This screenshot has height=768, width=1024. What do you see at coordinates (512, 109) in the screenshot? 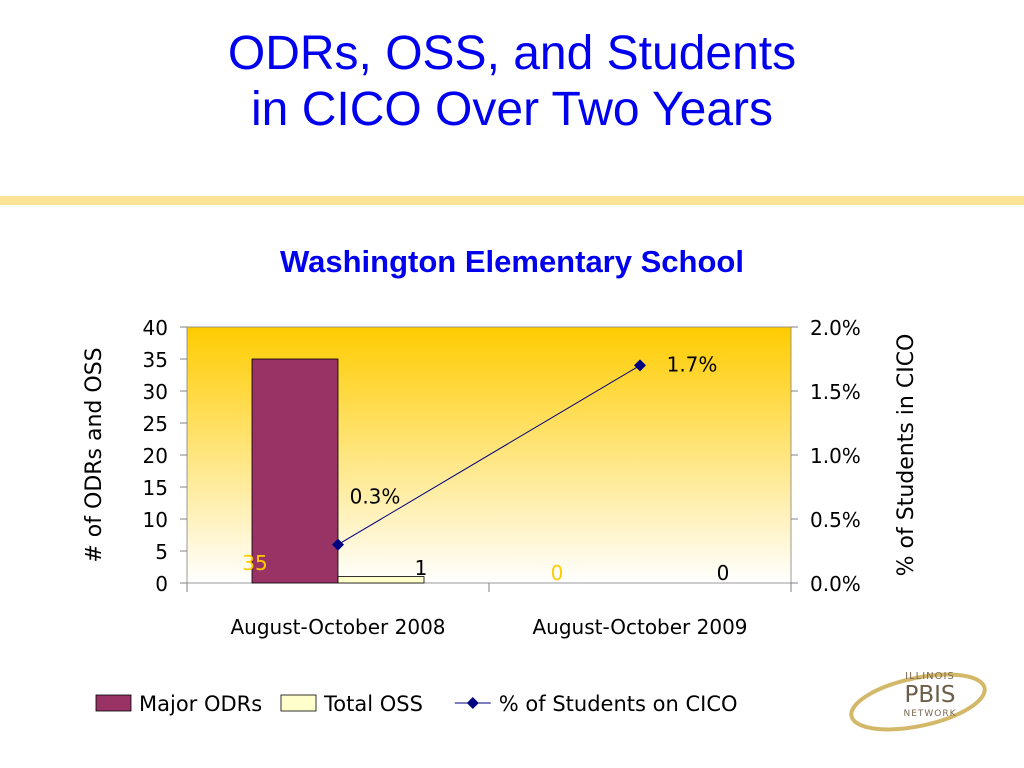
I see `slide-title-line-2: in CICO Over Two Years` at bounding box center [512, 109].